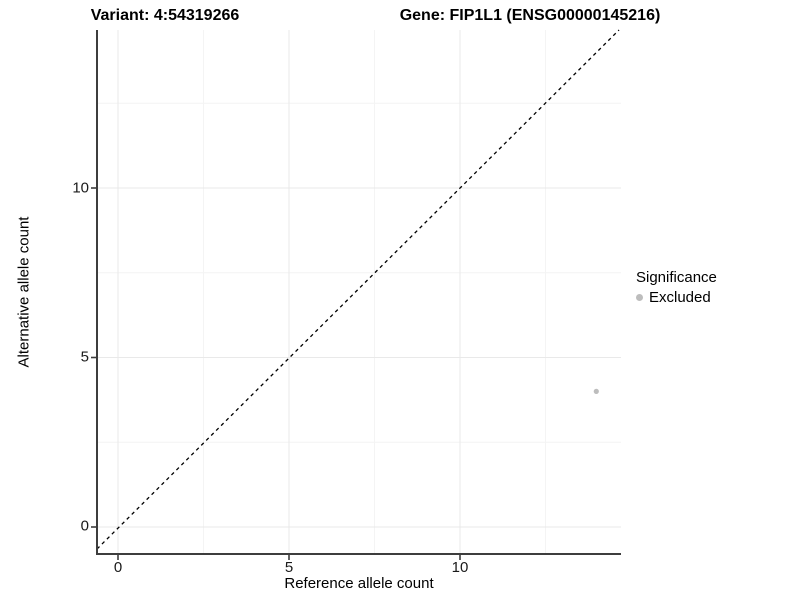 This screenshot has width=800, height=600. I want to click on y-tick-label: 10, so click(80, 188).